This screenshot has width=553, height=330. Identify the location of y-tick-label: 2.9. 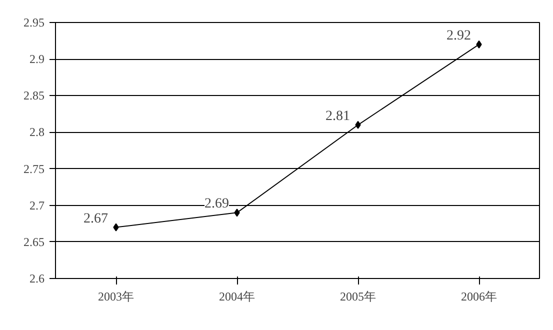
(37, 59).